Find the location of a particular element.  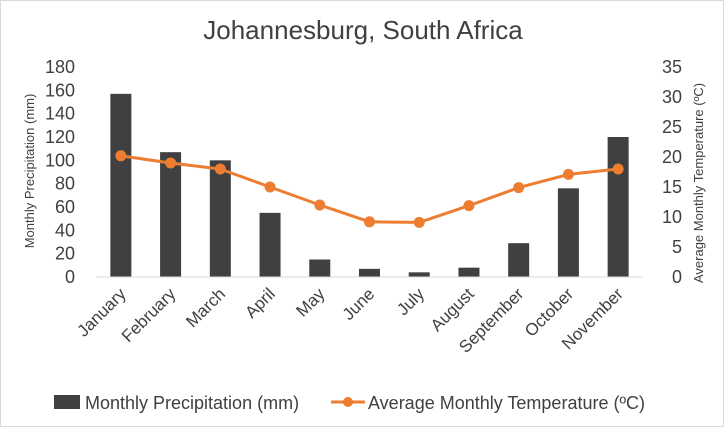

category-label: February is located at coordinates (149, 315).